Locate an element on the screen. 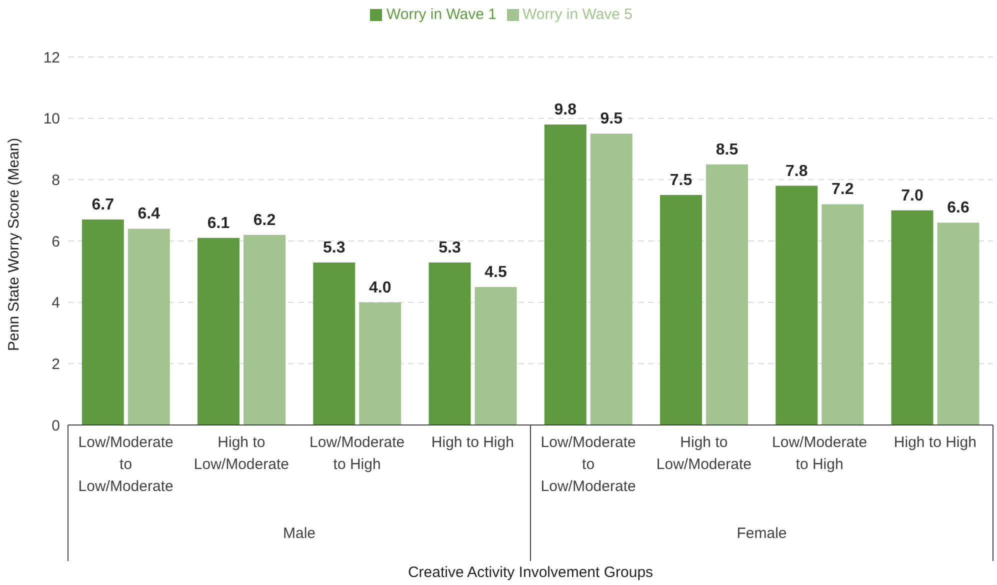 The height and width of the screenshot is (585, 997). data-label: 6.2 is located at coordinates (264, 220).